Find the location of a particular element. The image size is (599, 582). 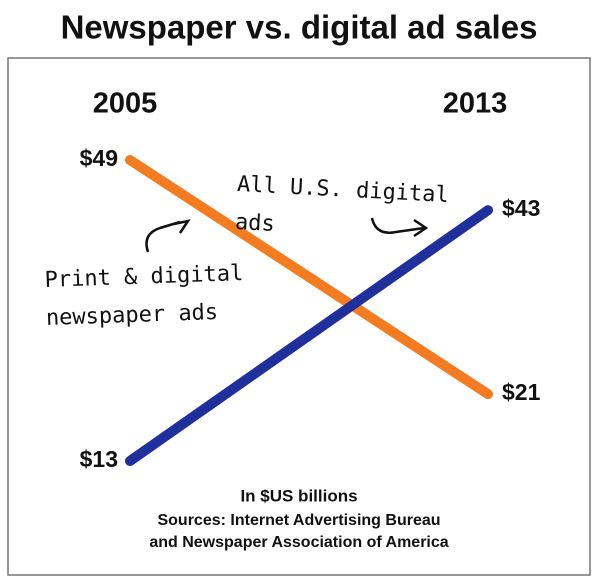

series-name: All U.S. digital ads is located at coordinates (342, 204).